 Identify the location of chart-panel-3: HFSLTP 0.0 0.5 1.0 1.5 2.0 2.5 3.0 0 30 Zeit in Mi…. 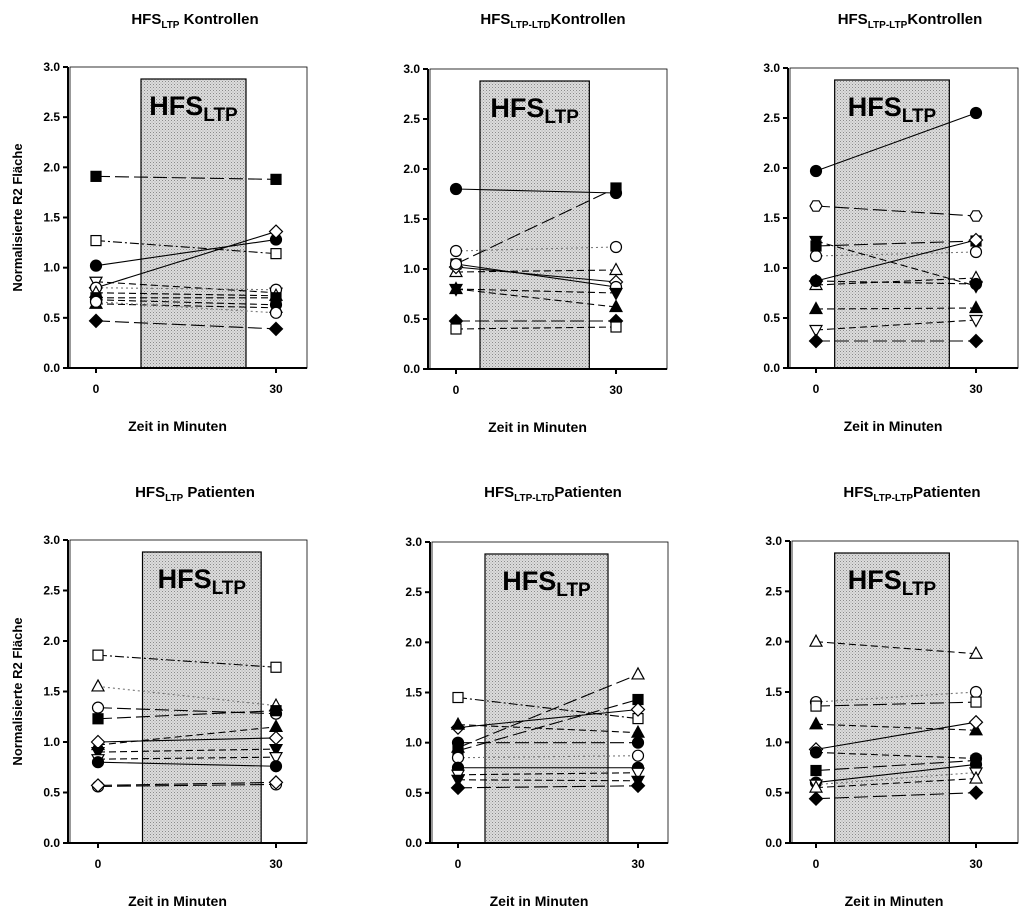
(891, 222).